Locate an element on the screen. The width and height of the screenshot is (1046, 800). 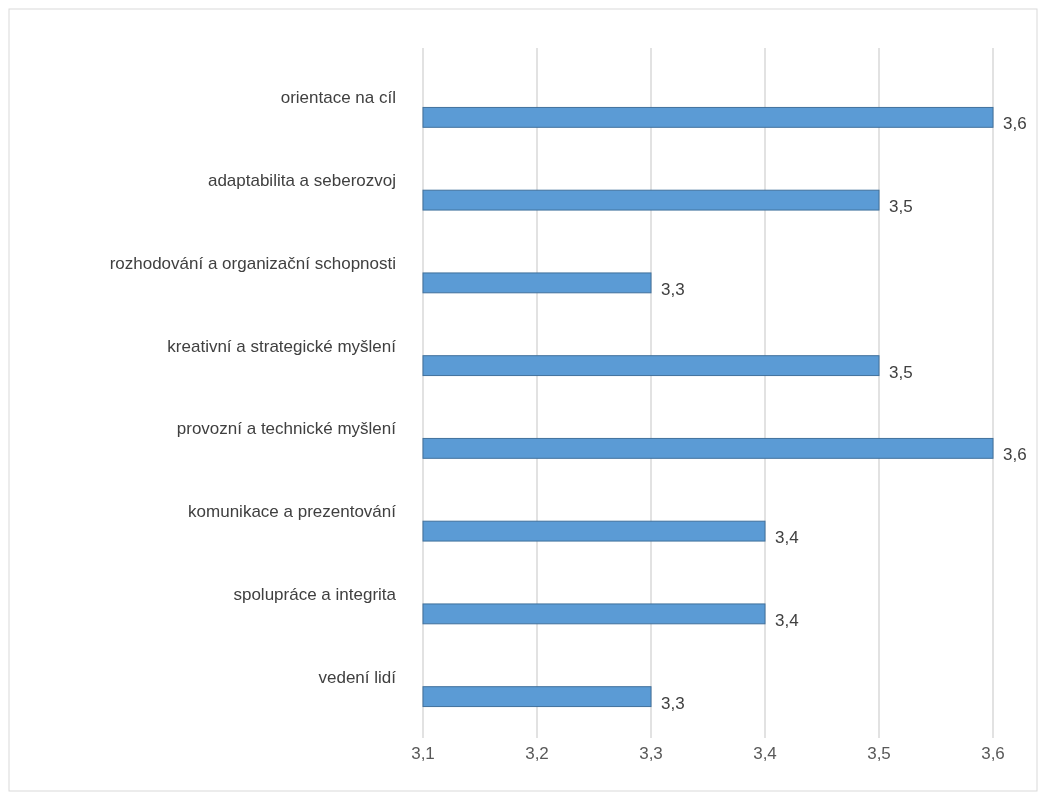
x-tick-label: 3,3 is located at coordinates (651, 753).